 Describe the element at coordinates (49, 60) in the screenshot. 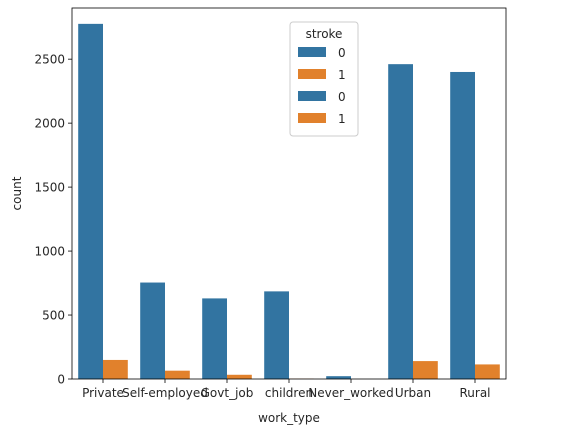

I see `y-tick-label: 2500` at that location.